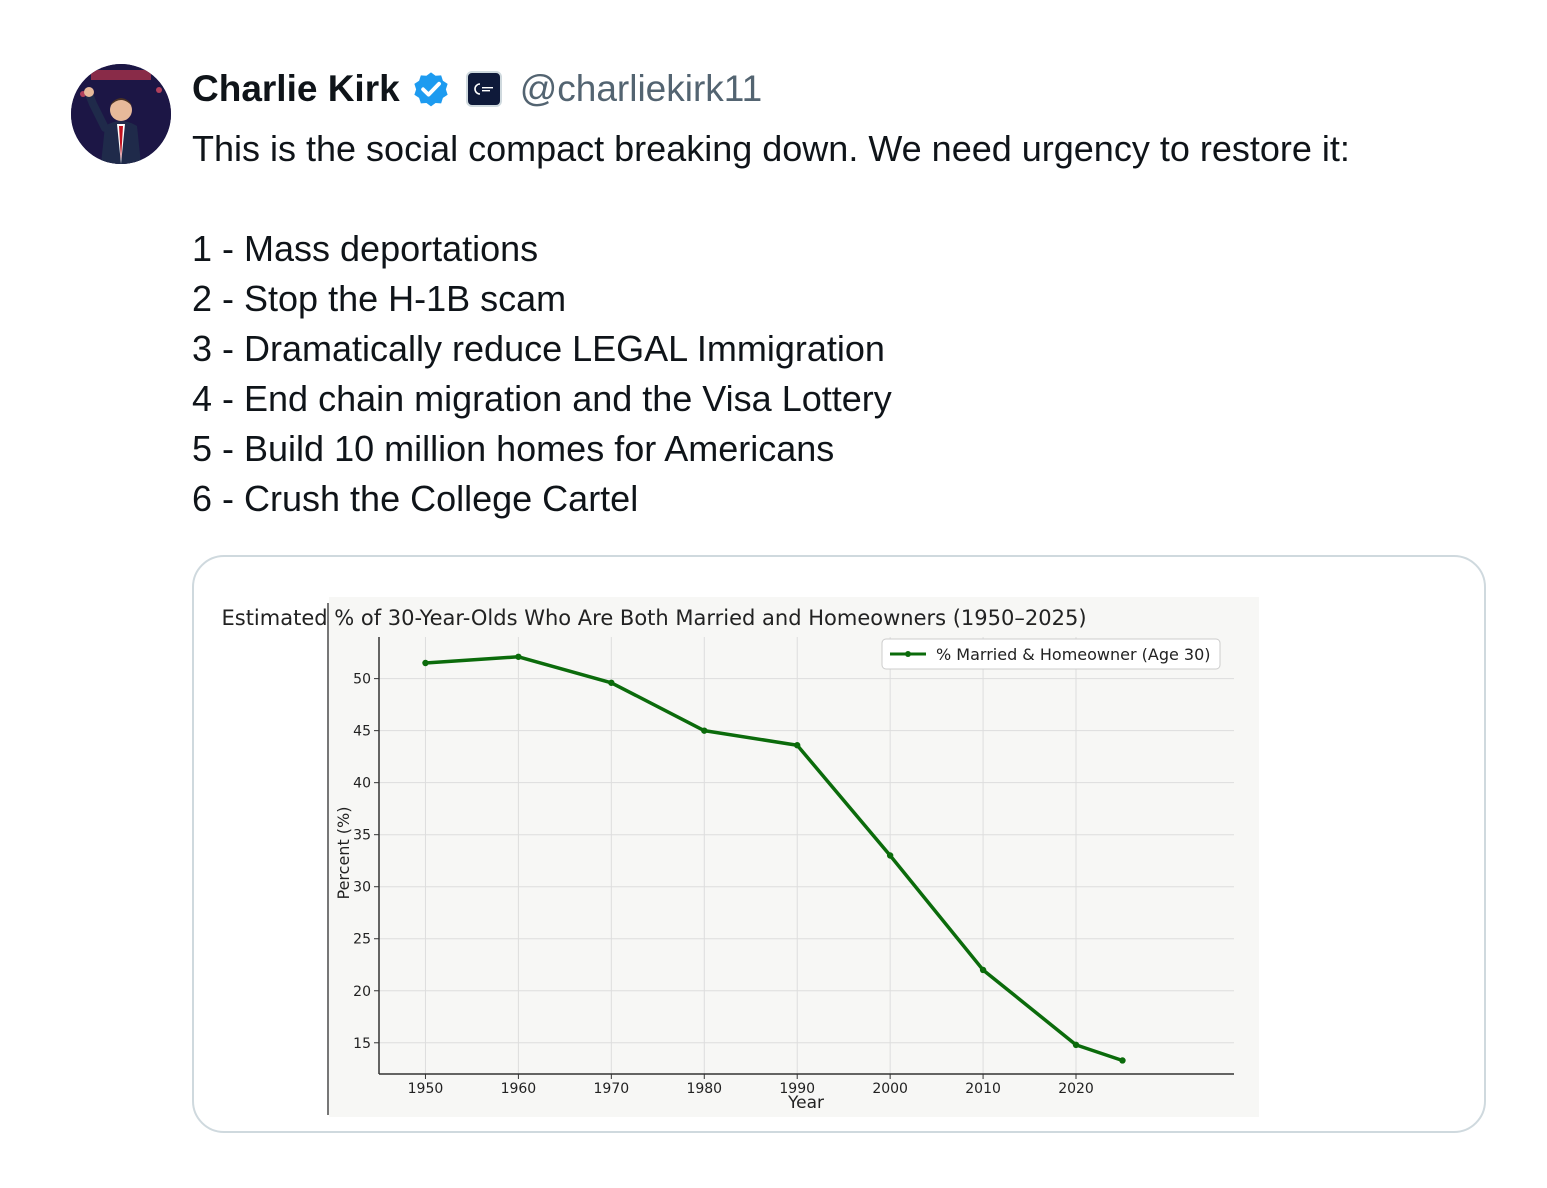 This screenshot has width=1547, height=1188. Describe the element at coordinates (343, 853) in the screenshot. I see `chart-y-axis-label: Percent (%)` at that location.